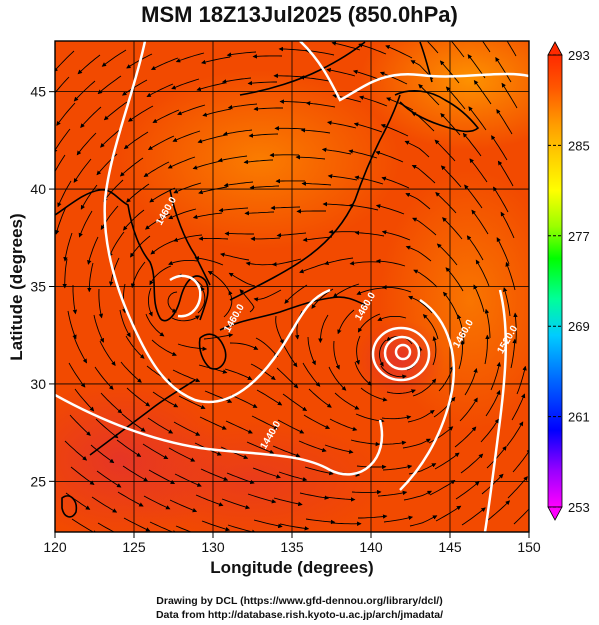 The image size is (599, 625). I want to click on y-tick-label: 30, so click(38, 384).